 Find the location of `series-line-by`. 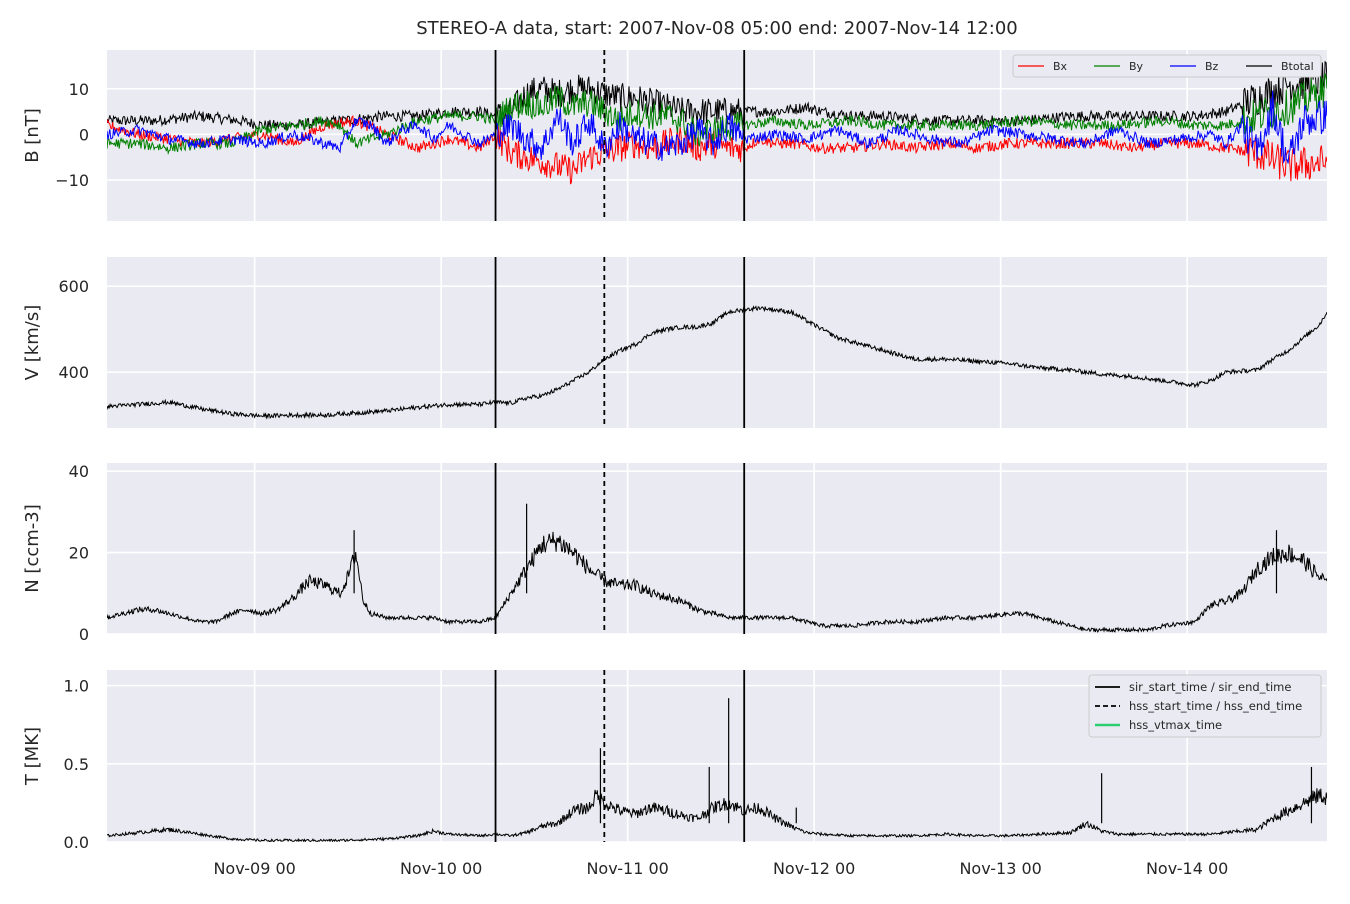

series-line-by is located at coordinates (717, 114).